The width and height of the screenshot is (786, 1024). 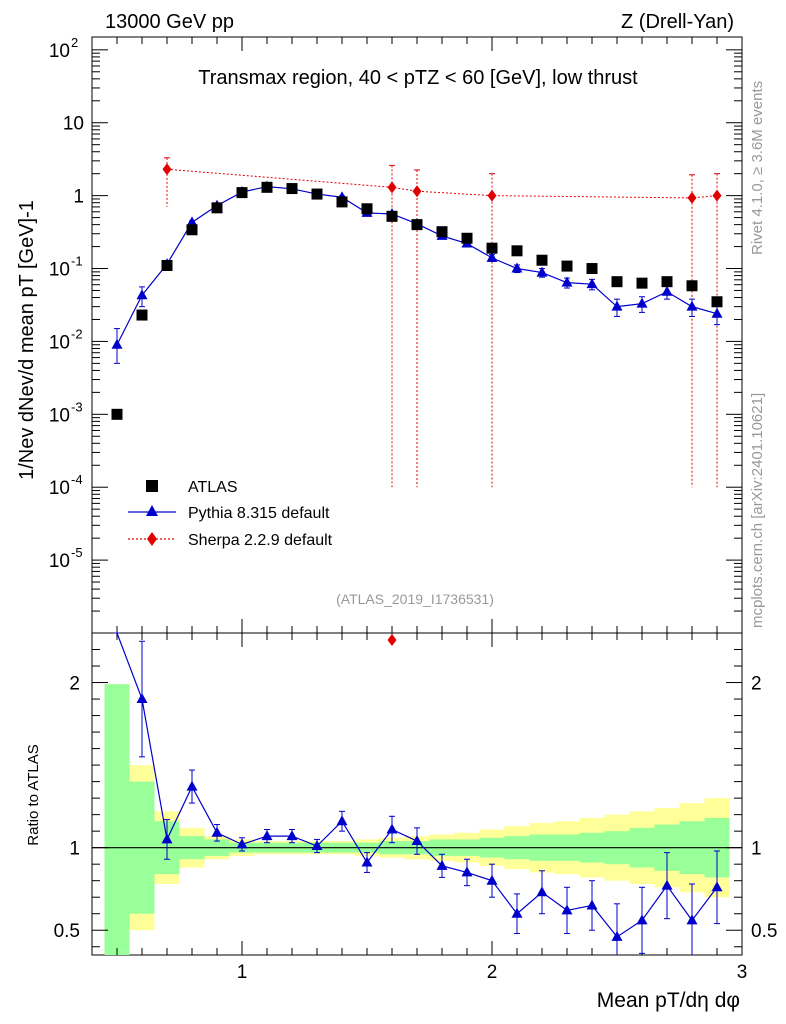 What do you see at coordinates (260, 540) in the screenshot?
I see `legend-sherpa-label: Sherpa 2.2.9 default` at bounding box center [260, 540].